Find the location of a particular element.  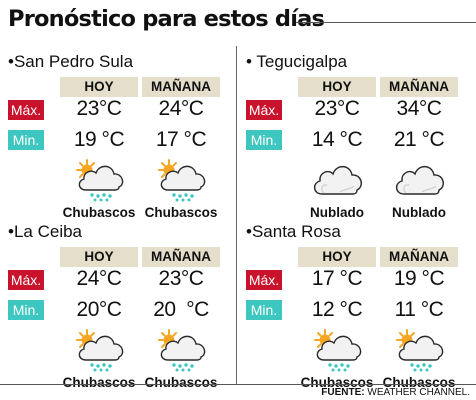

min-temp-today: 19 °C is located at coordinates (99, 139).